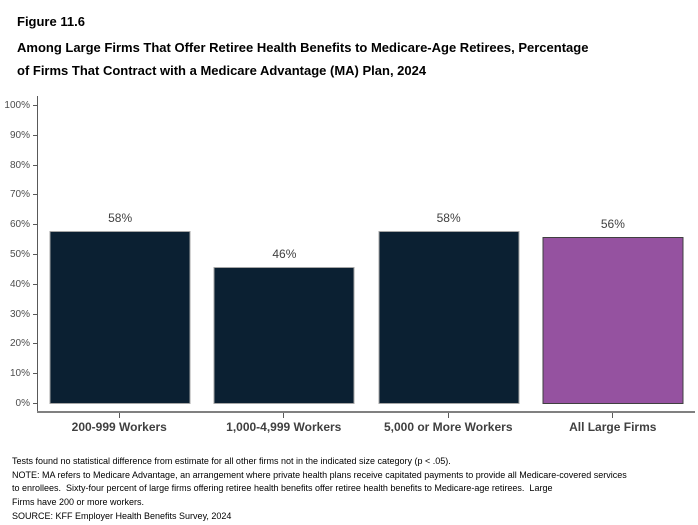 The image size is (698, 525). What do you see at coordinates (51, 21) in the screenshot?
I see `figure-number: Figure 11.6` at bounding box center [51, 21].